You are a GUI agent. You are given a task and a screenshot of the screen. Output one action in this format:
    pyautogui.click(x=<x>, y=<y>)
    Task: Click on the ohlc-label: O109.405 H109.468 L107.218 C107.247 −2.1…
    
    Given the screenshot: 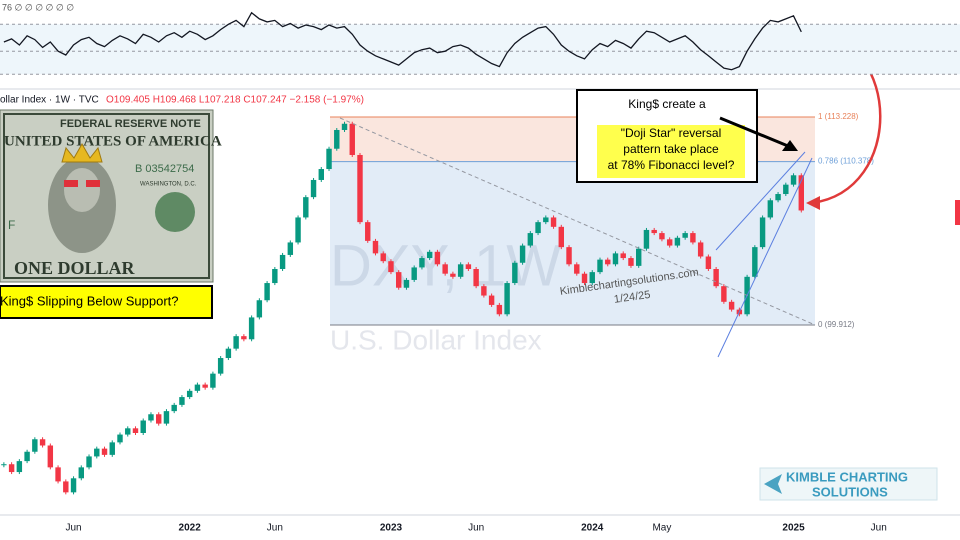 What is the action you would take?
    pyautogui.click(x=235, y=100)
    